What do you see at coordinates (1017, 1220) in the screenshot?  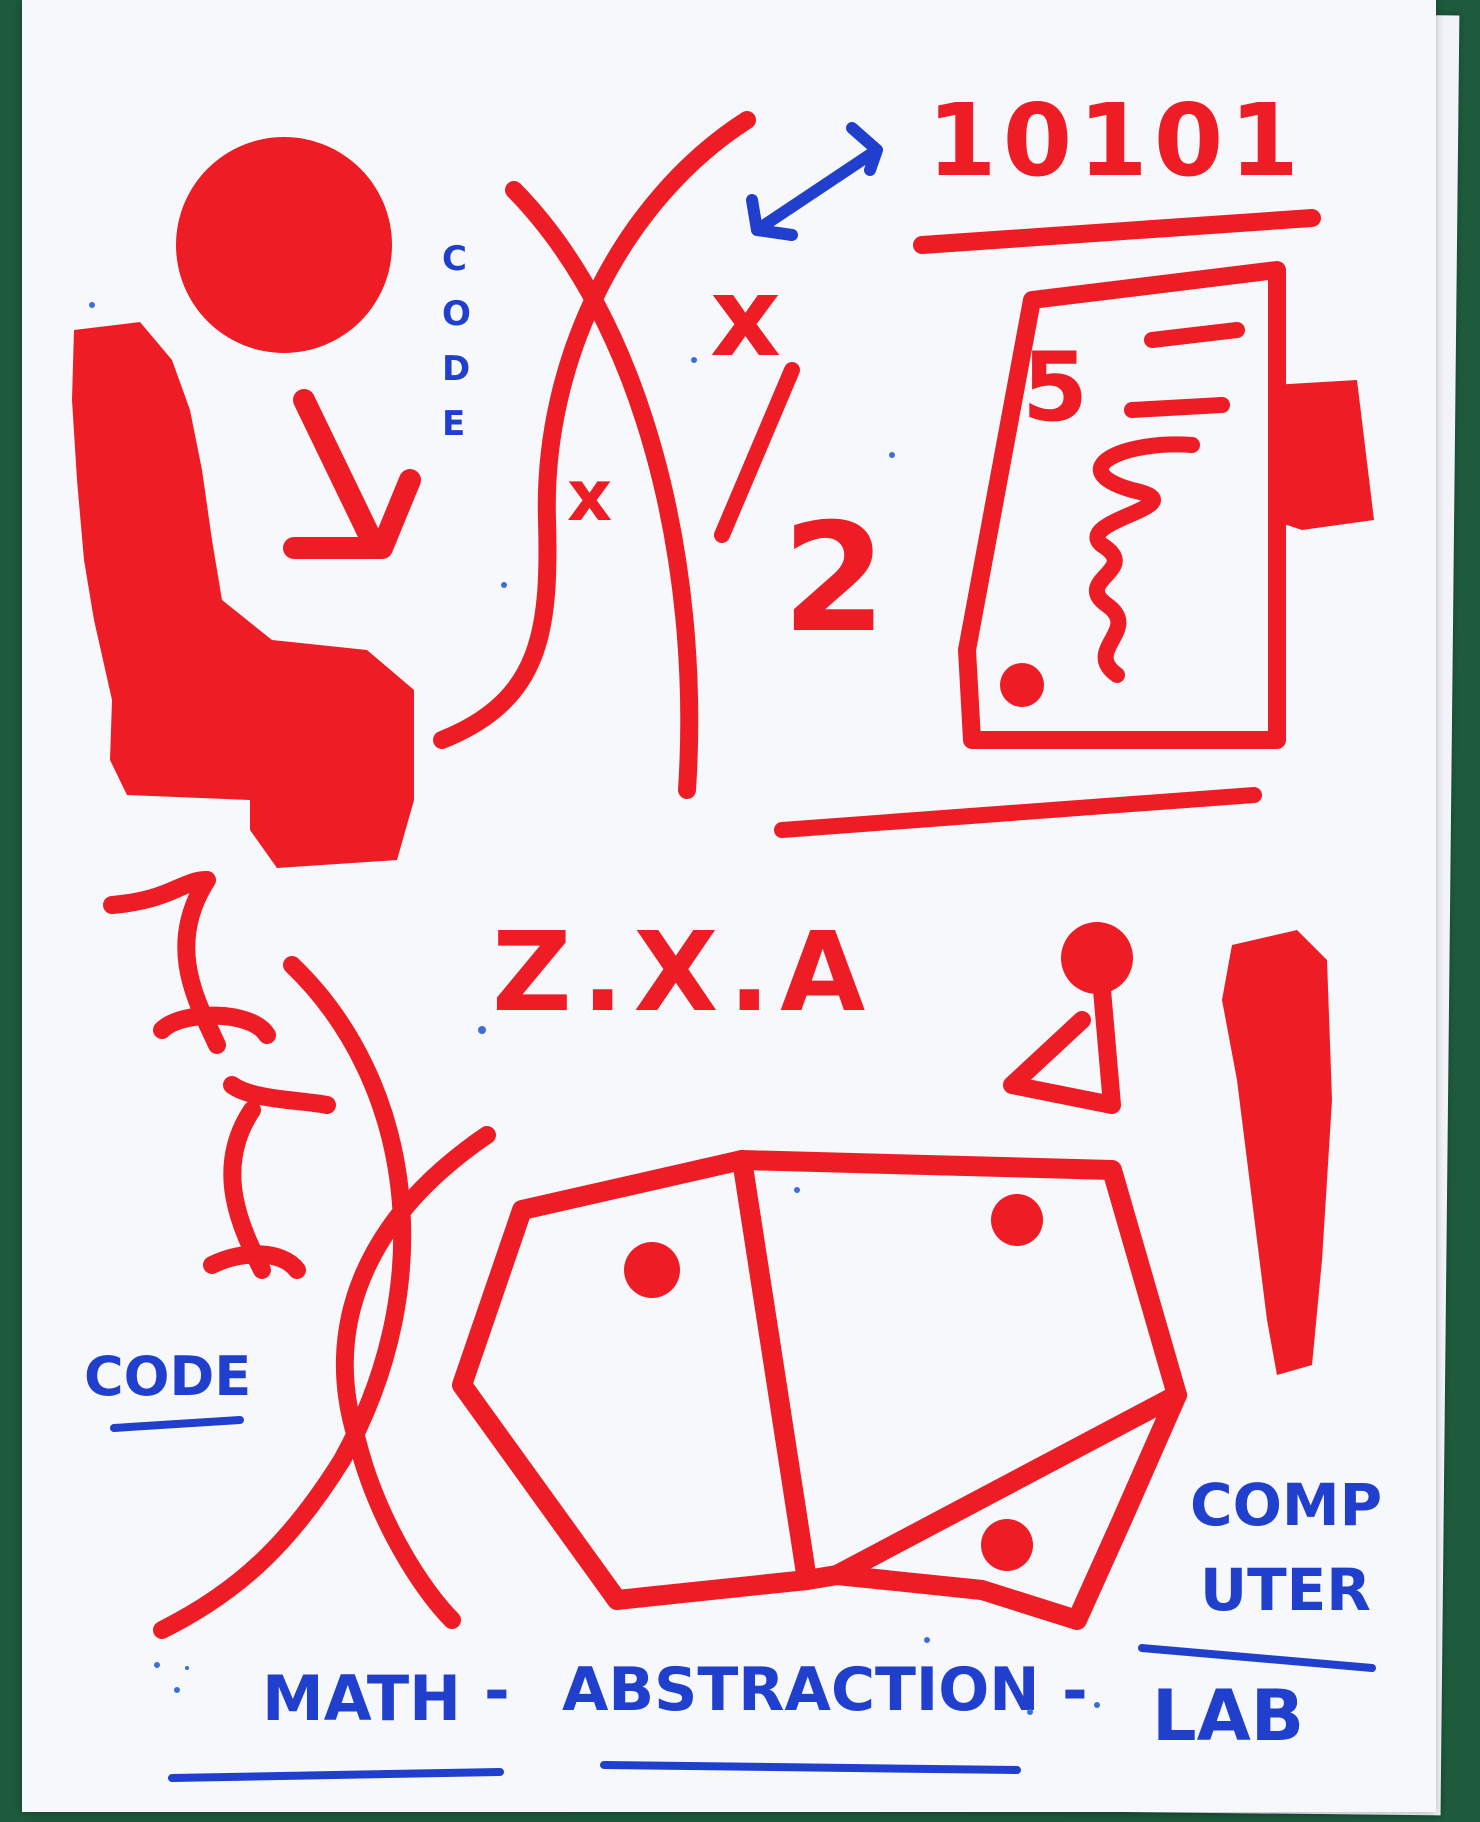 I see `pentagon-dot` at bounding box center [1017, 1220].